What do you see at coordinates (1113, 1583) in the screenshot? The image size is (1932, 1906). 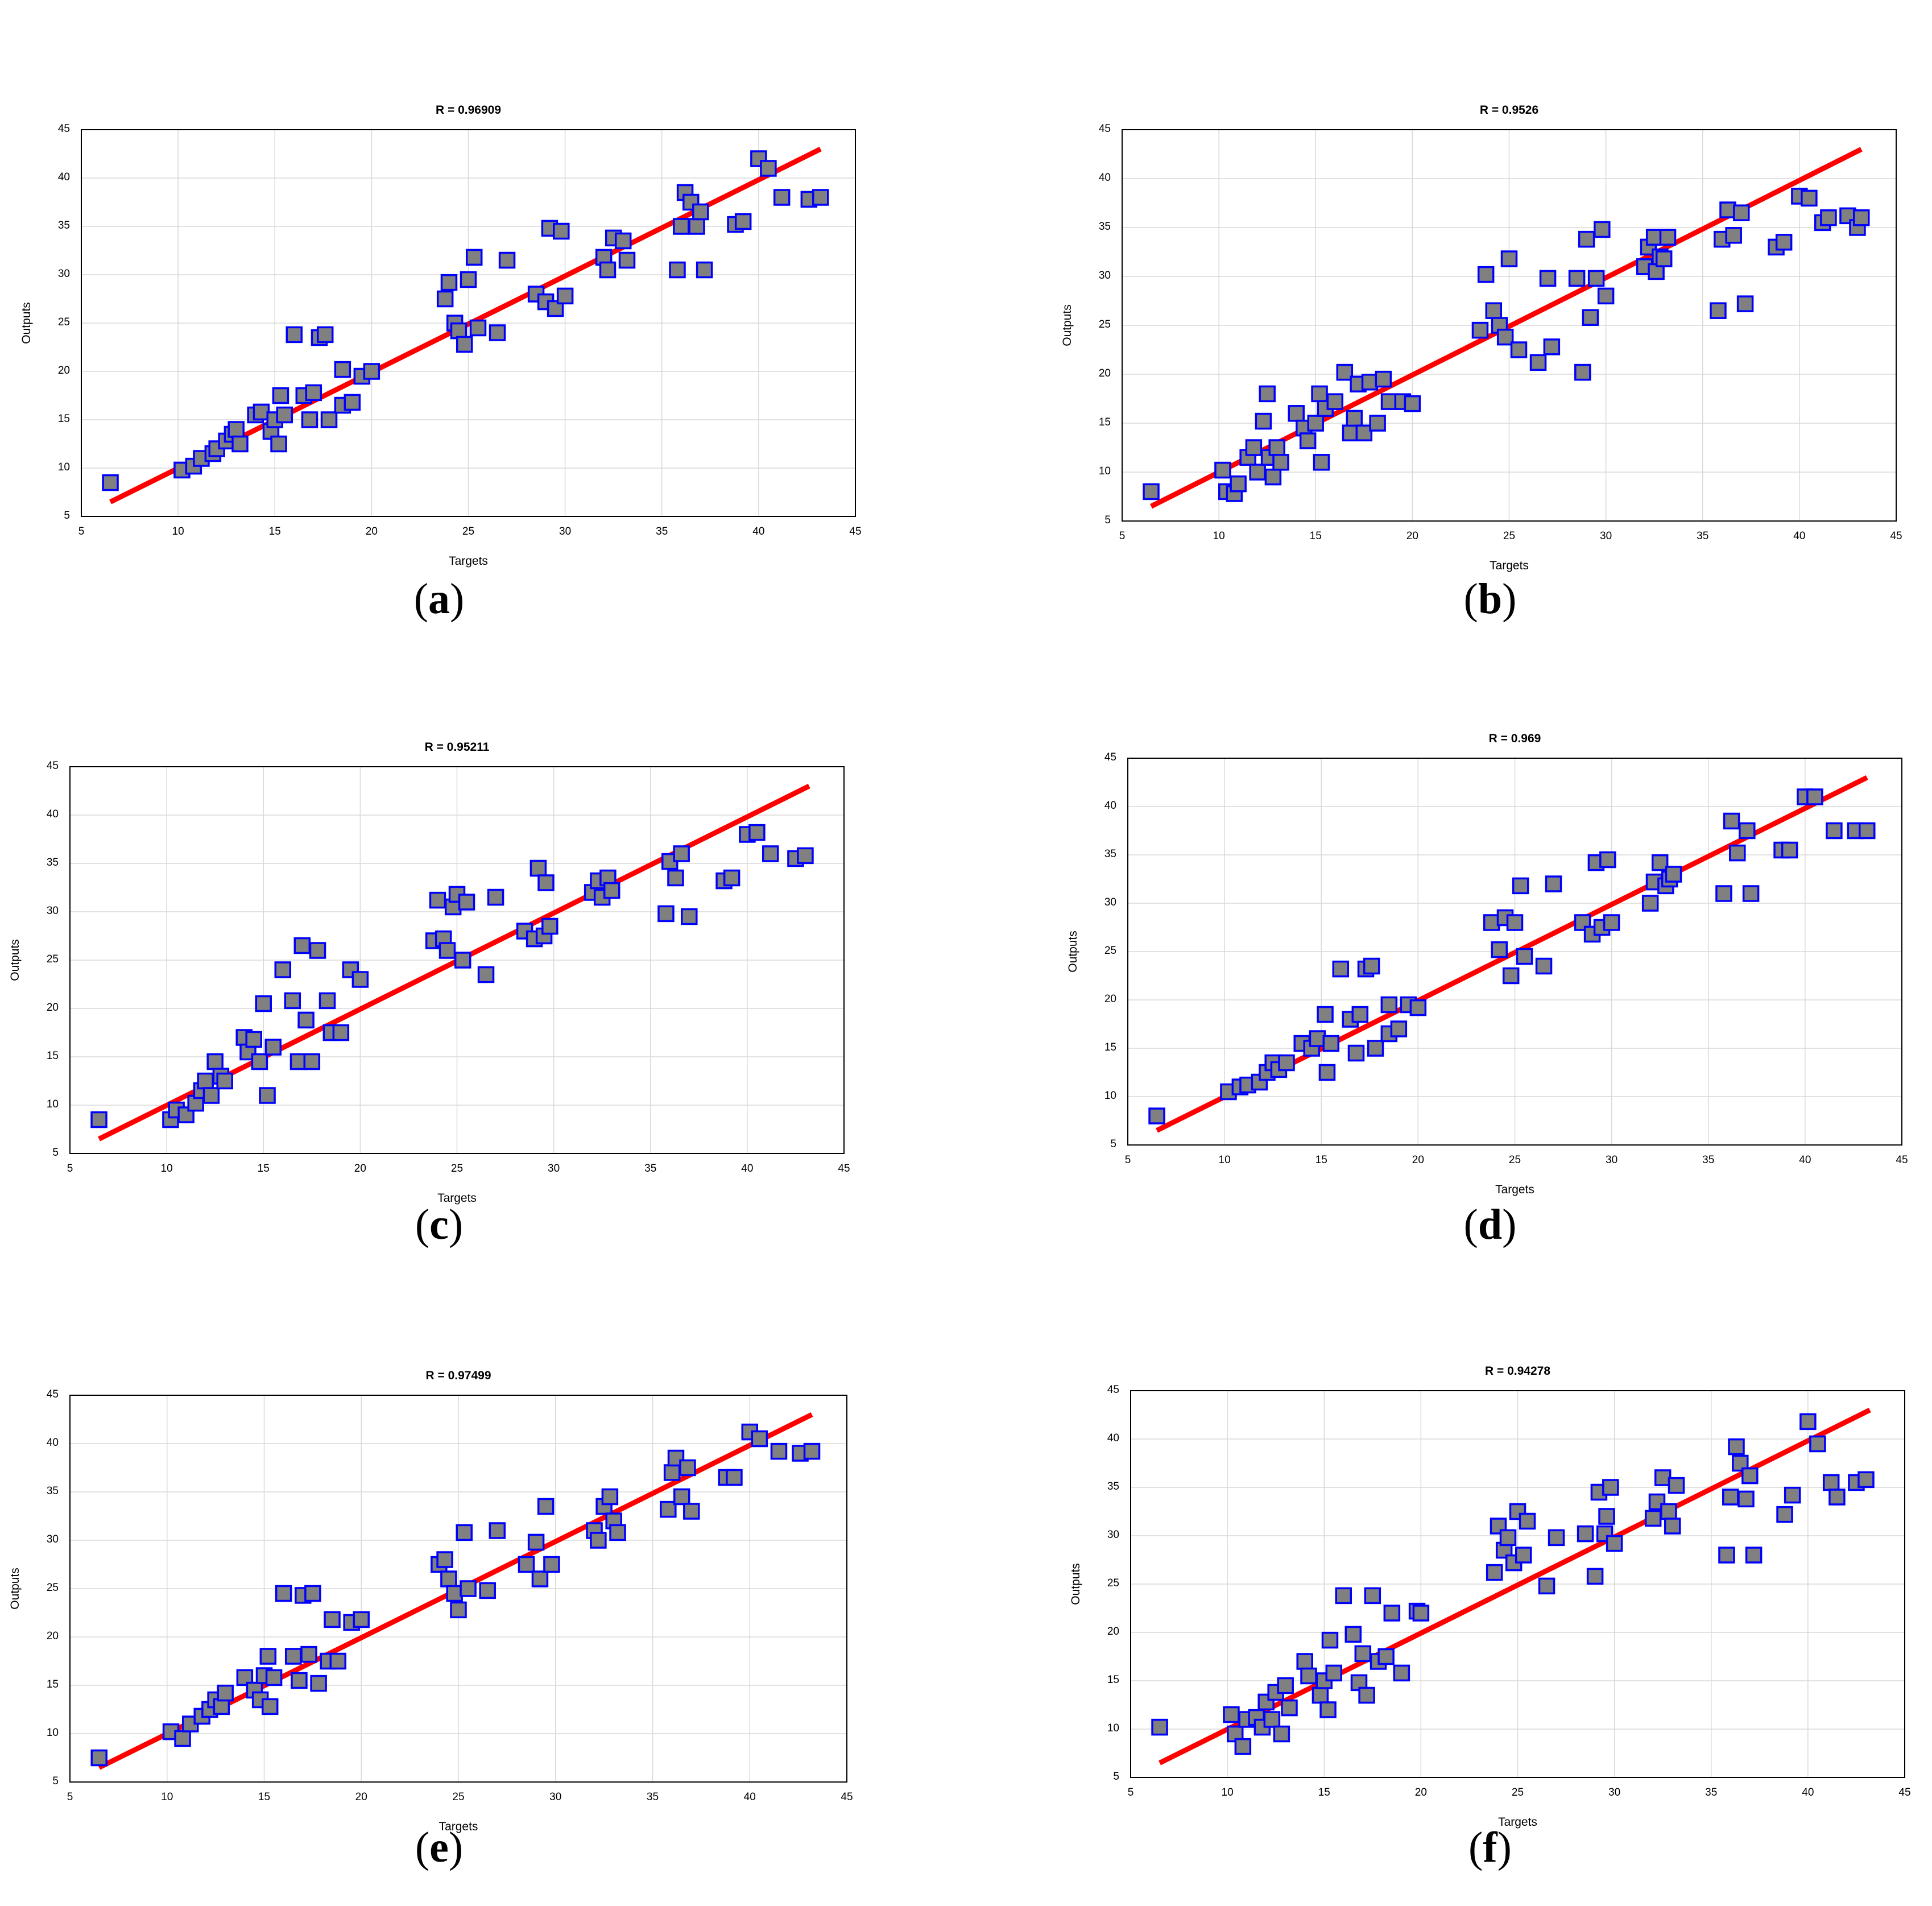 I see `y-tick-label: 25` at bounding box center [1113, 1583].